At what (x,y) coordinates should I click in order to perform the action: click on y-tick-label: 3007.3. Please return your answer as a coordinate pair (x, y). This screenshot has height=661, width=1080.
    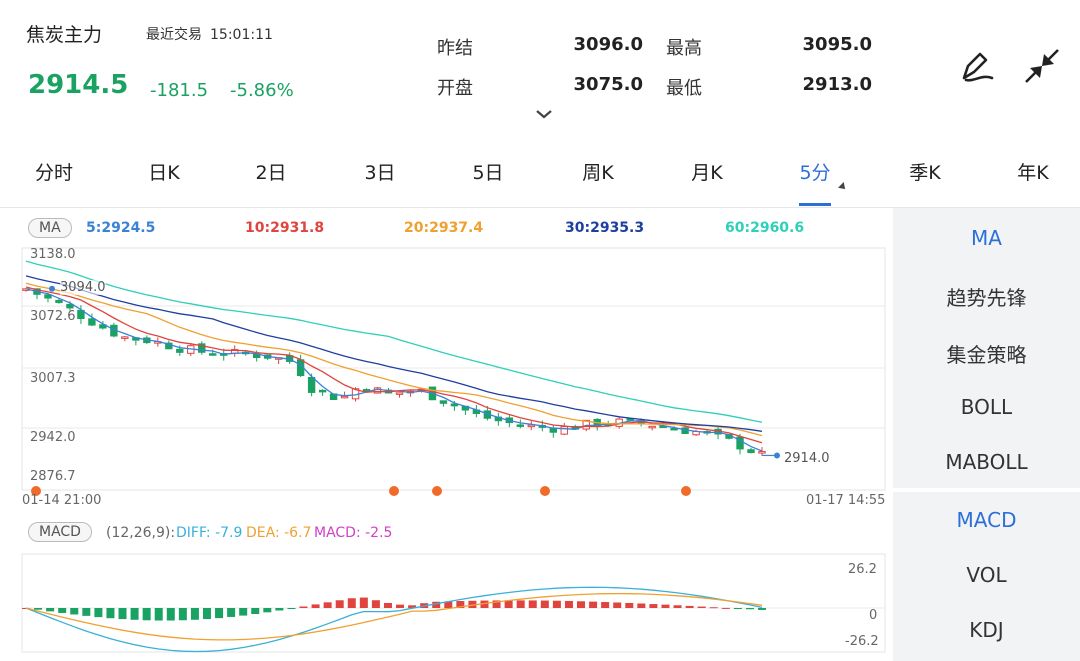
    Looking at the image, I should click on (53, 378).